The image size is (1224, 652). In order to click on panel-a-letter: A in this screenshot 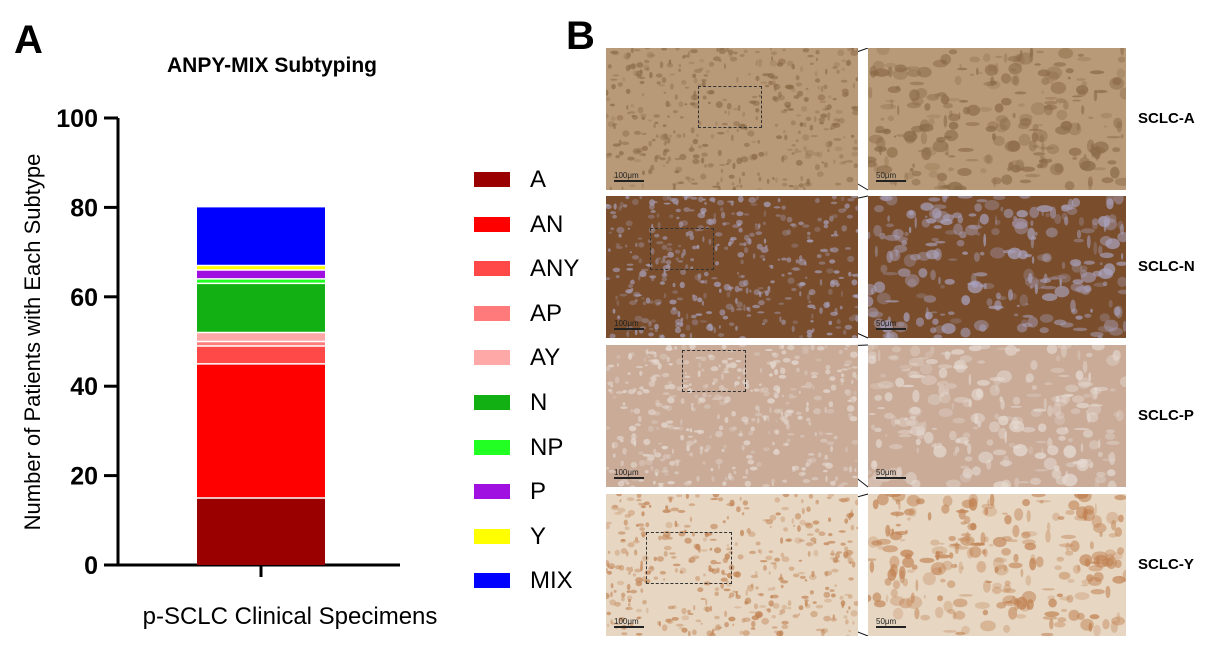, I will do `click(28, 40)`.